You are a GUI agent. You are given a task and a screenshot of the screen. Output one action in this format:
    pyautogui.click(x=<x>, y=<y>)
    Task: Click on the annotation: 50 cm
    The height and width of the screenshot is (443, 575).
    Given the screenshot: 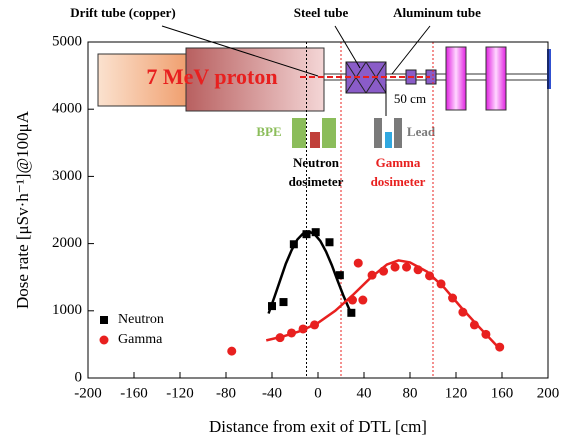 What is the action you would take?
    pyautogui.click(x=410, y=98)
    